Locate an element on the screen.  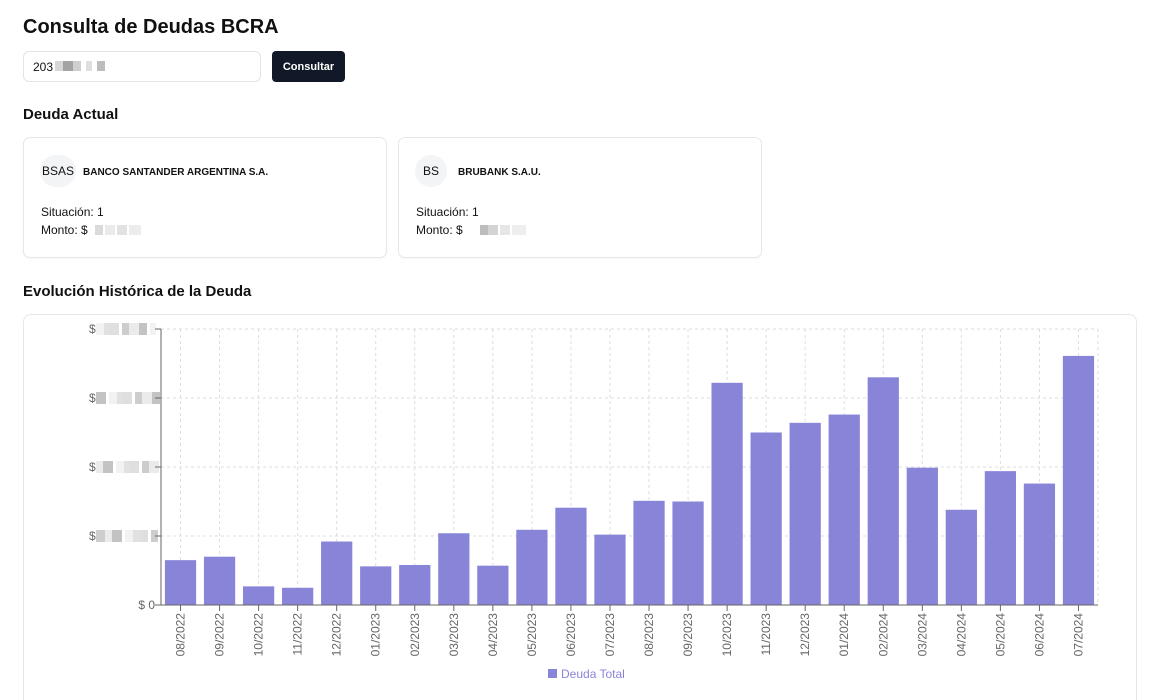
bar-06/2023 is located at coordinates (571, 556).